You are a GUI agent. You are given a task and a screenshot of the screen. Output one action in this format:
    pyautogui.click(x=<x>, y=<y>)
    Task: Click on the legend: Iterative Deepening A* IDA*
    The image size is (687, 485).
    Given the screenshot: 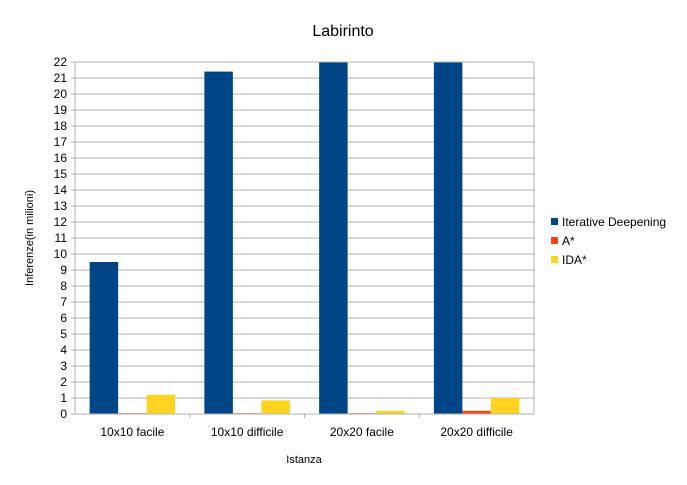 What is the action you would take?
    pyautogui.click(x=608, y=241)
    